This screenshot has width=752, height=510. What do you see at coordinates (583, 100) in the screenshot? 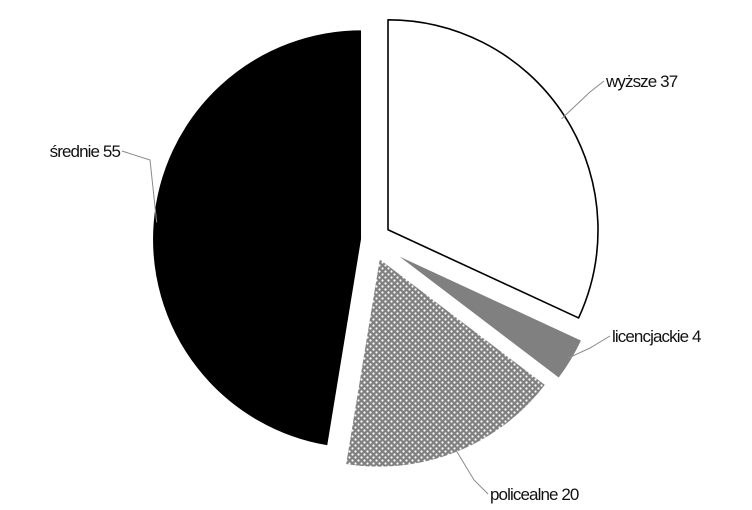
I see `leader-line-wyzsze` at bounding box center [583, 100].